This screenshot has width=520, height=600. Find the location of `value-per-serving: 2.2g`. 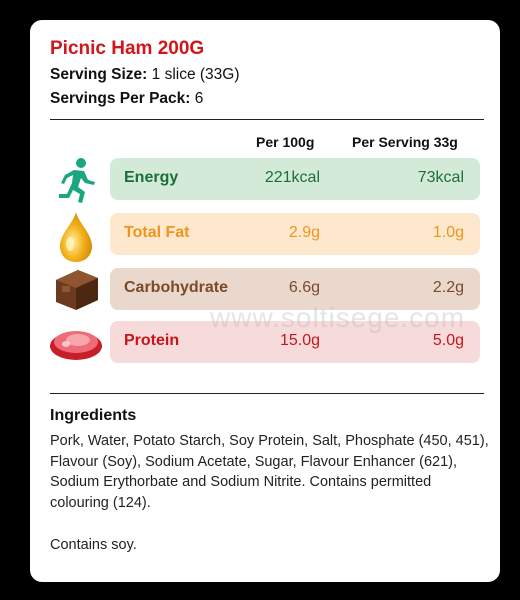

value-per-serving: 2.2g is located at coordinates (448, 287).